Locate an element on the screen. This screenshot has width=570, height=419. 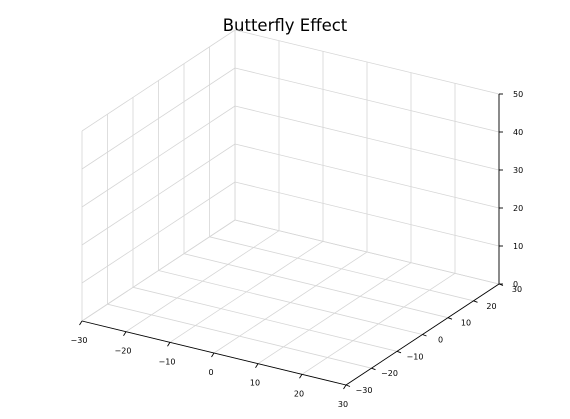
z-tick-label: 30 is located at coordinates (518, 170).